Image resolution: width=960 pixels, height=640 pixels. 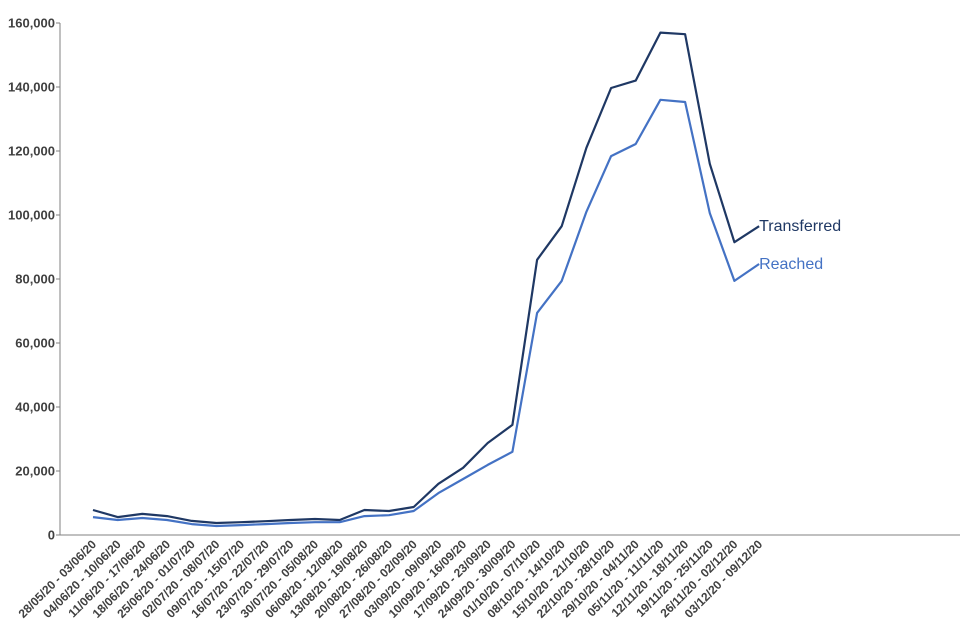 I want to click on y-tick-label: 80,000, so click(x=35, y=279).